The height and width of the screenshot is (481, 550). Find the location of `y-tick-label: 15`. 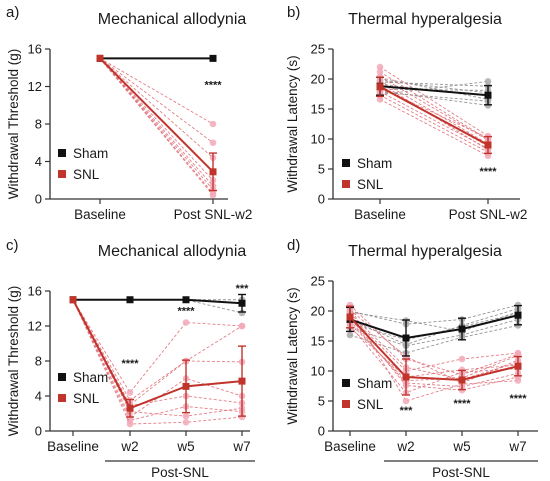

y-tick-label: 15 is located at coordinates (318, 341).